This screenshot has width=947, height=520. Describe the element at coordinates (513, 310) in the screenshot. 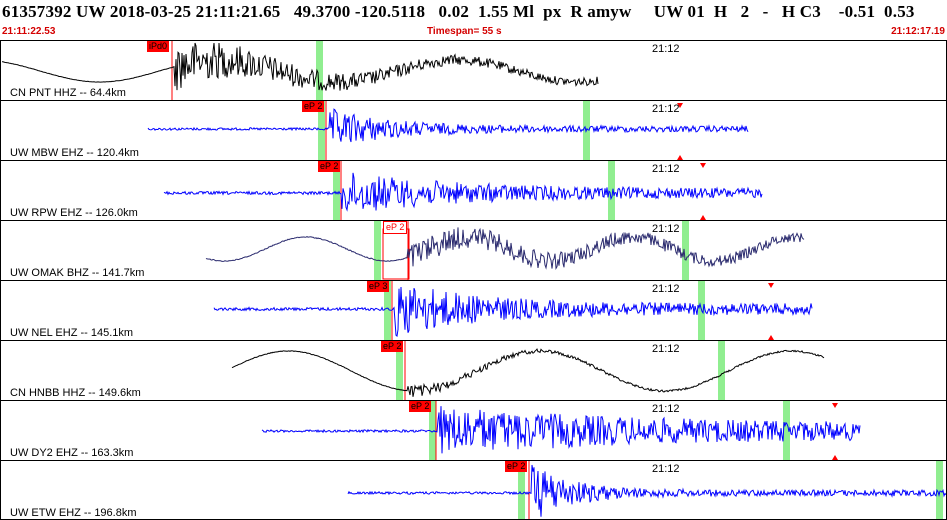

I see `waveform-nel` at that location.